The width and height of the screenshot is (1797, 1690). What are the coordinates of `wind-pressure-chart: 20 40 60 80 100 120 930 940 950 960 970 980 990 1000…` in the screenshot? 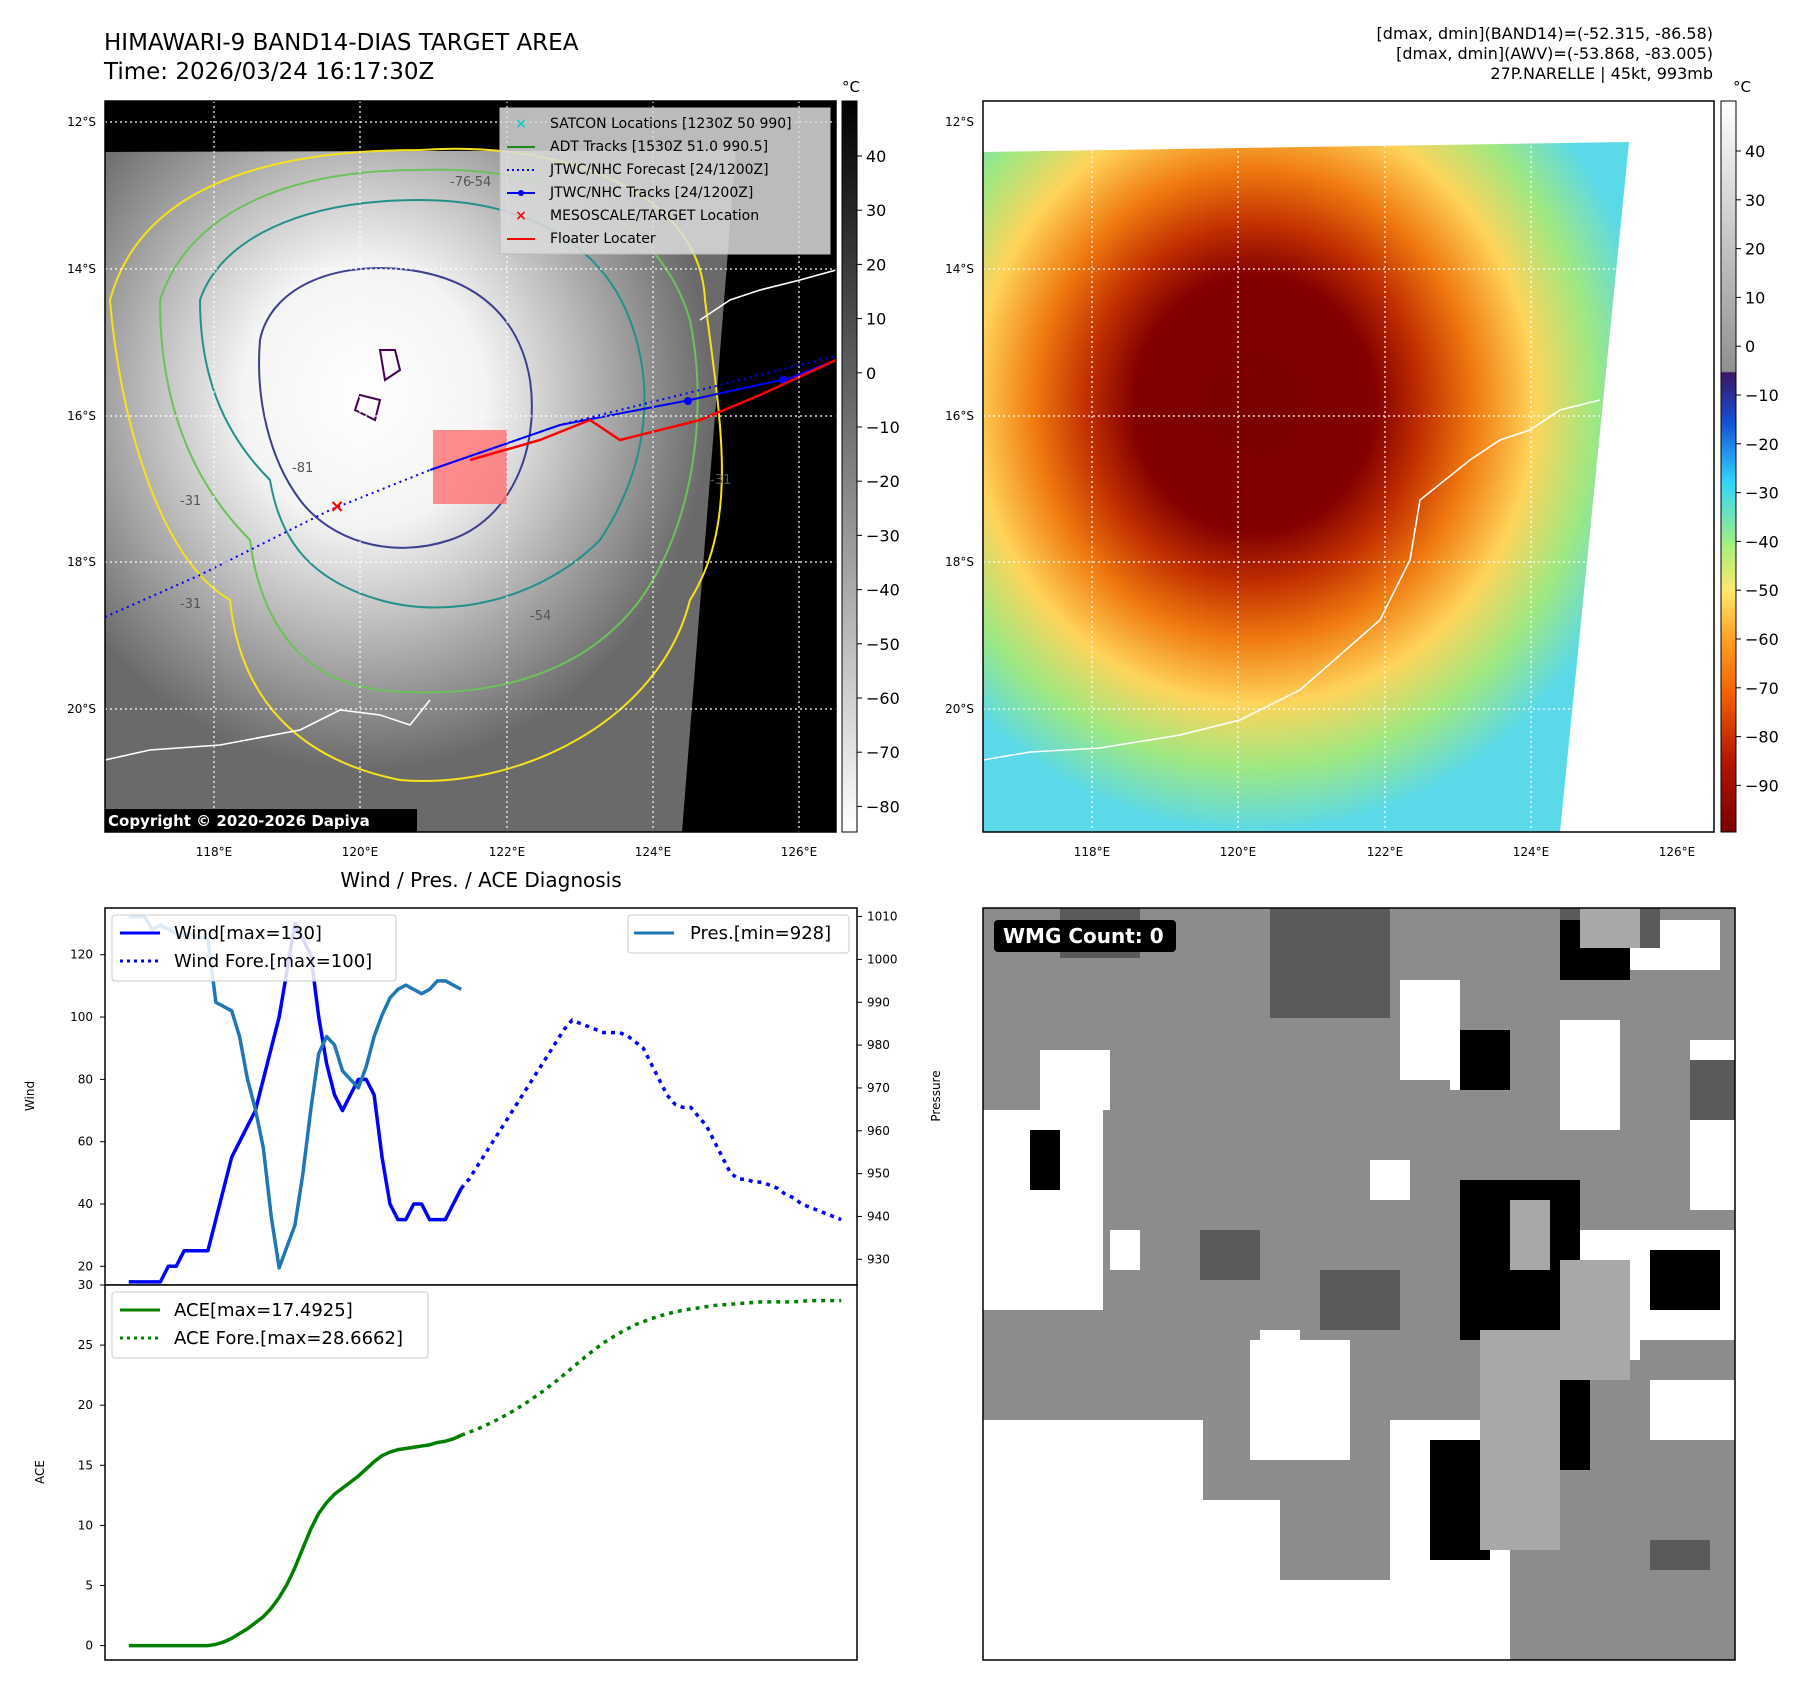 It's located at (483, 1096).